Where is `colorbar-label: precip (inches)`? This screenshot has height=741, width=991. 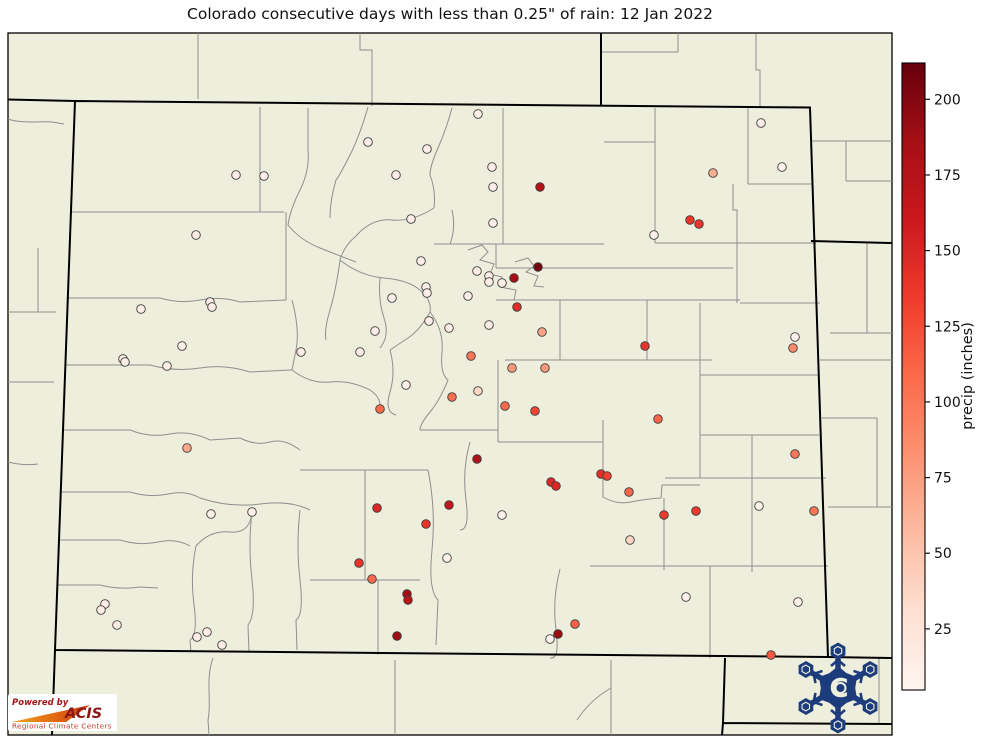
colorbar-label: precip (inches) is located at coordinates (968, 376).